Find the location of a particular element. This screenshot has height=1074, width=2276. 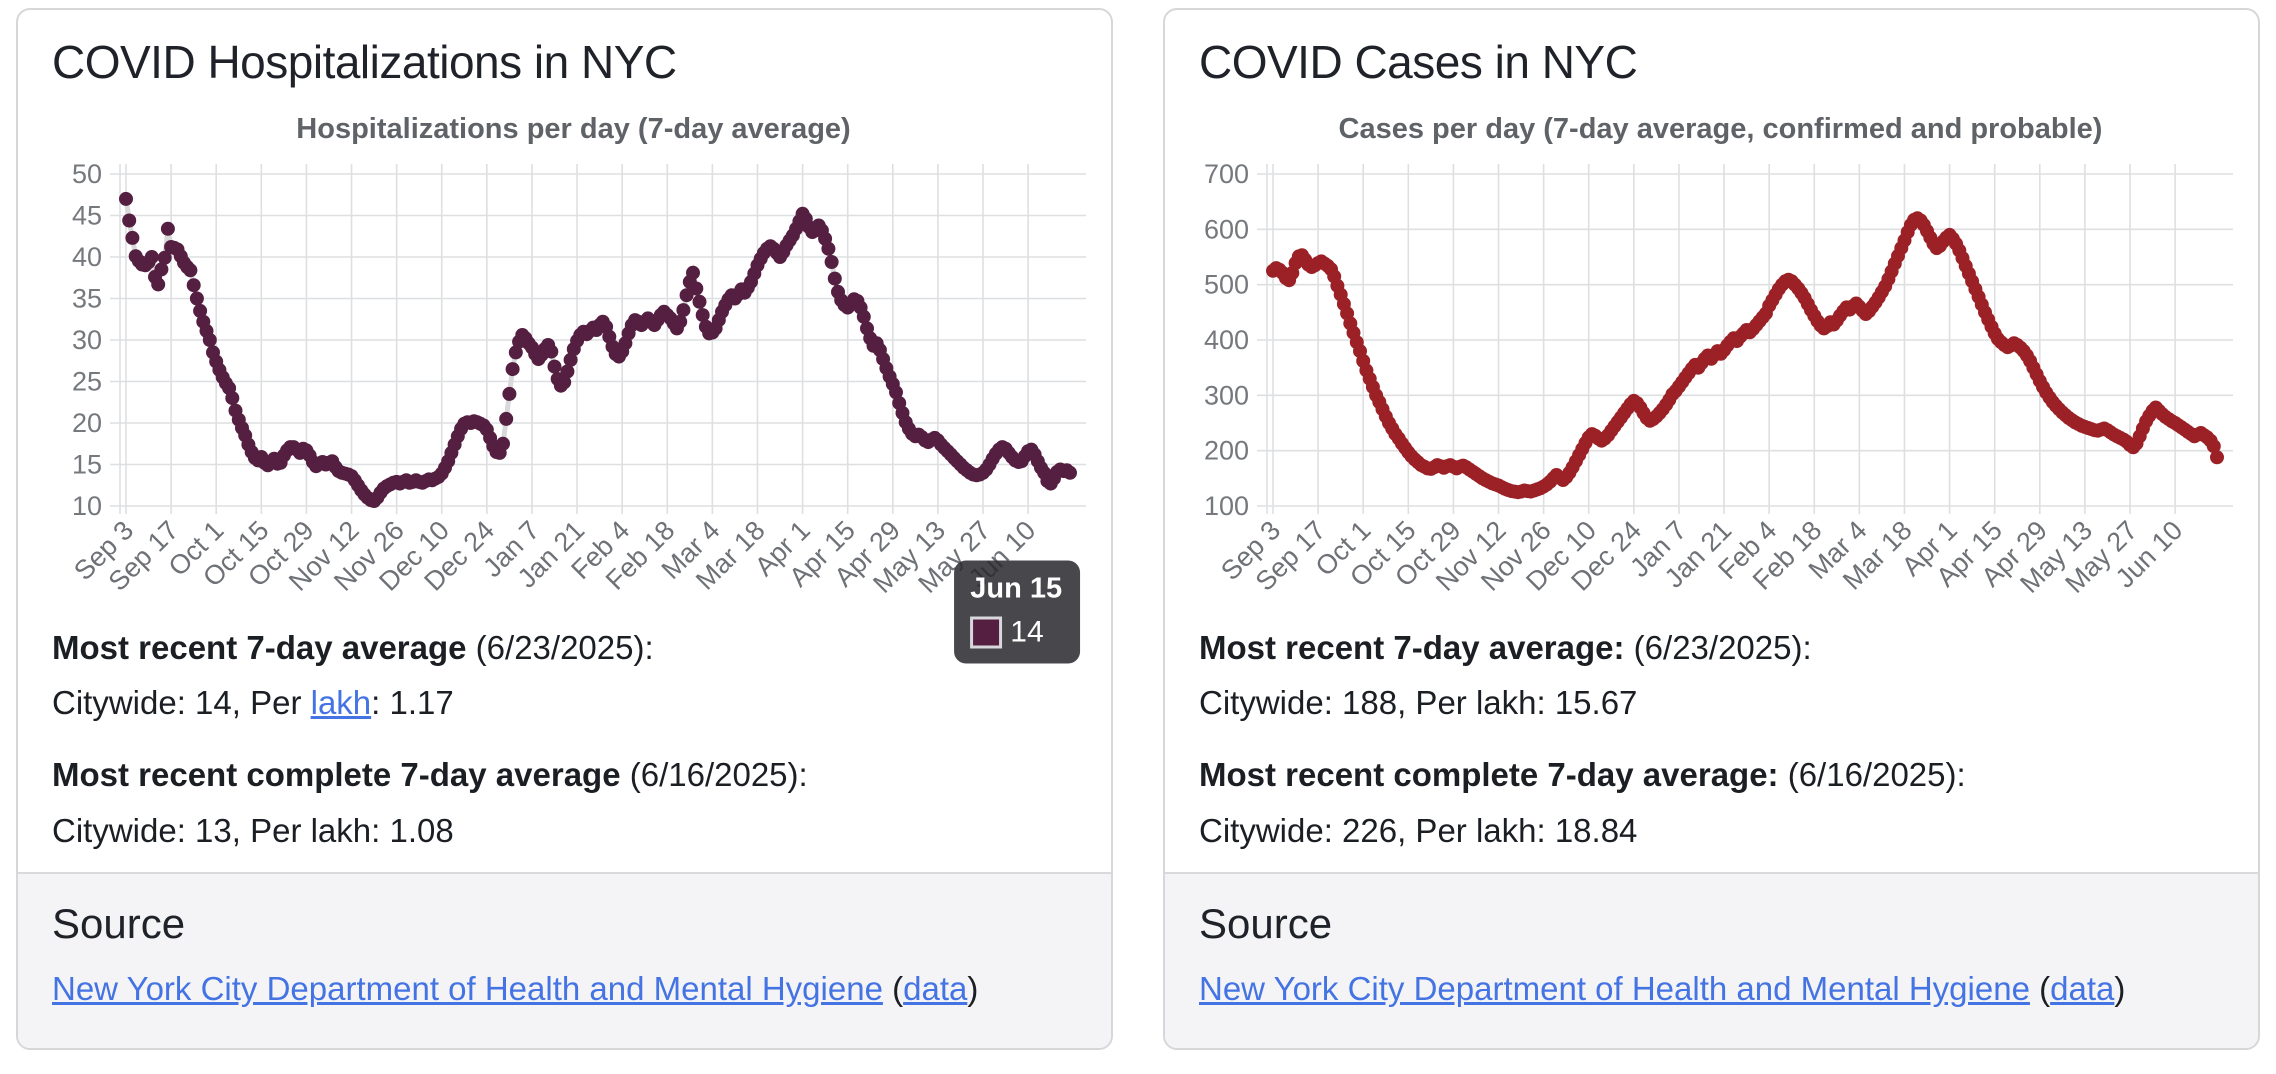

svg-text: 100 is located at coordinates (1226, 506).